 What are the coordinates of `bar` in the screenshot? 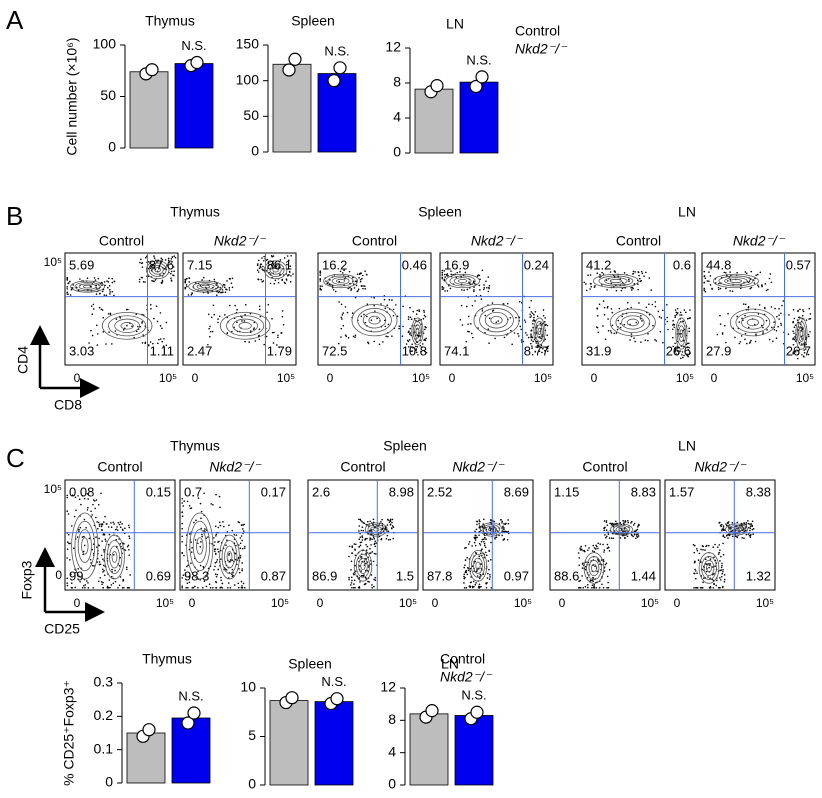 It's located at (194, 106).